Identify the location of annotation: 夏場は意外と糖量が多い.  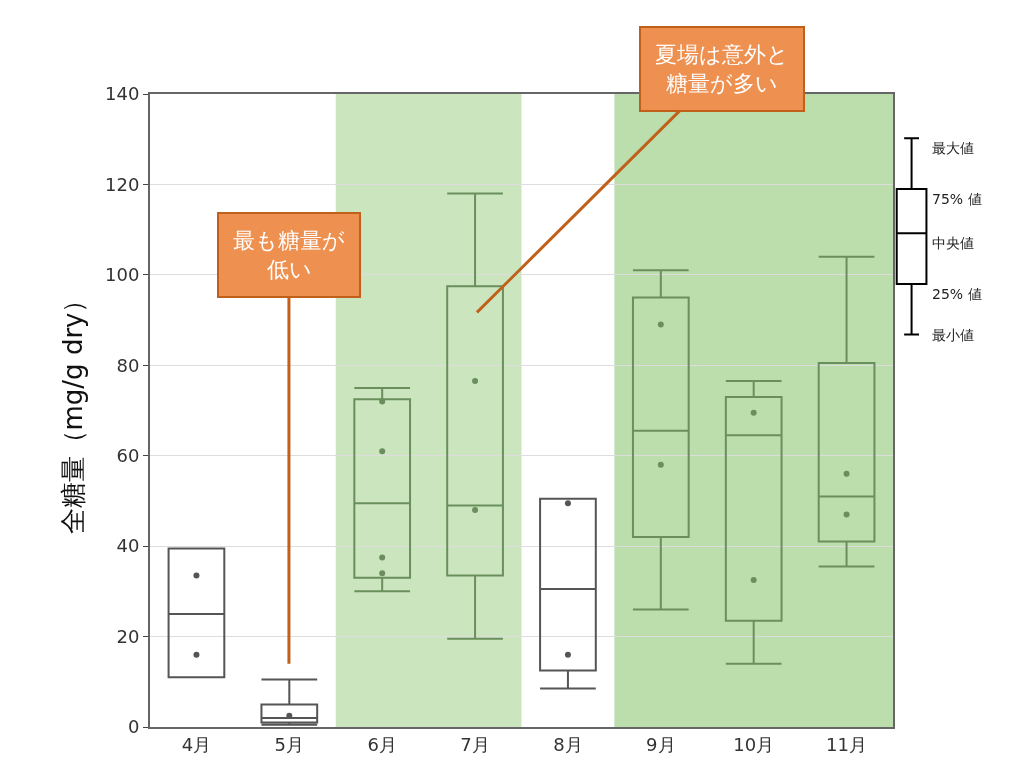
(722, 69).